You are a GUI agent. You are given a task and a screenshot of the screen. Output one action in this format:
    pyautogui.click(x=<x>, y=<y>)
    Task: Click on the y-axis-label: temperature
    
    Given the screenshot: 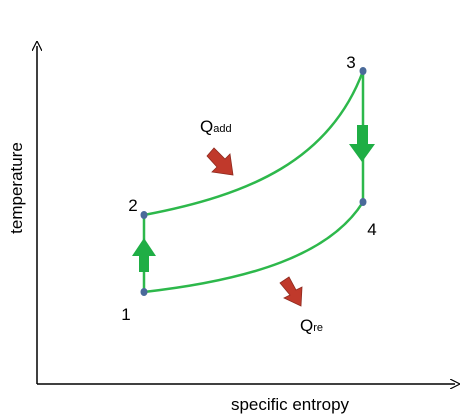 What is the action you would take?
    pyautogui.click(x=16, y=188)
    